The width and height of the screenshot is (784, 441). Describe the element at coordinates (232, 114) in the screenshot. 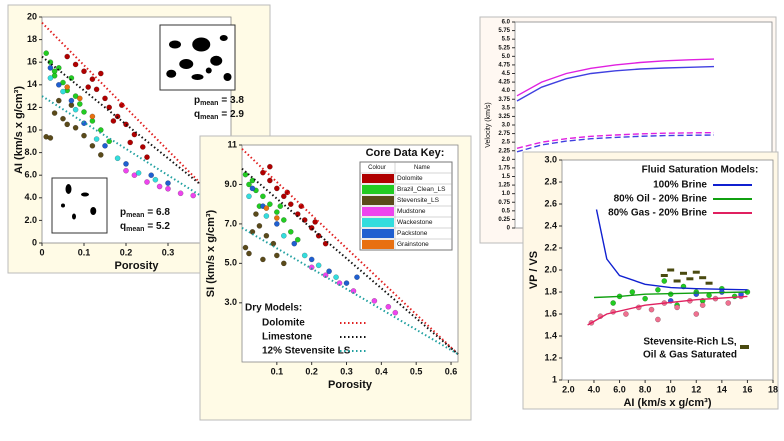

I see `annotation-text: = 2.9` at that location.